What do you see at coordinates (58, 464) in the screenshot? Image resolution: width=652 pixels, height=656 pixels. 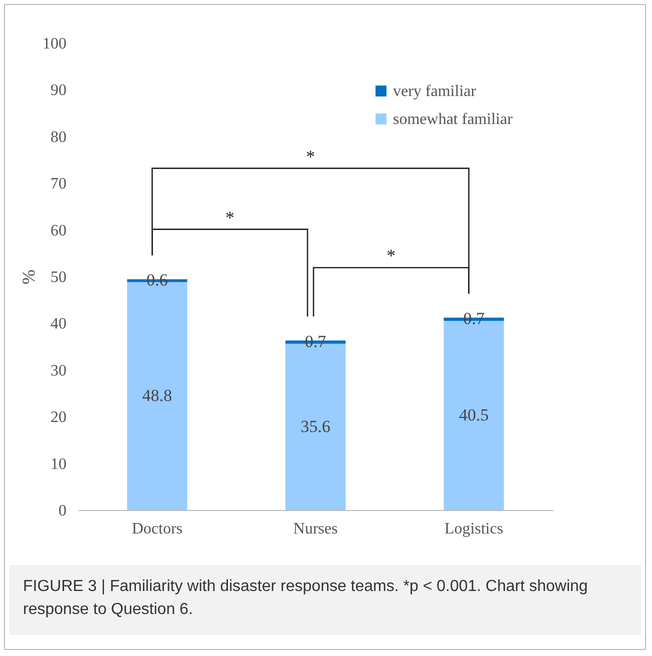 I see `y-tick-label: 10` at bounding box center [58, 464].